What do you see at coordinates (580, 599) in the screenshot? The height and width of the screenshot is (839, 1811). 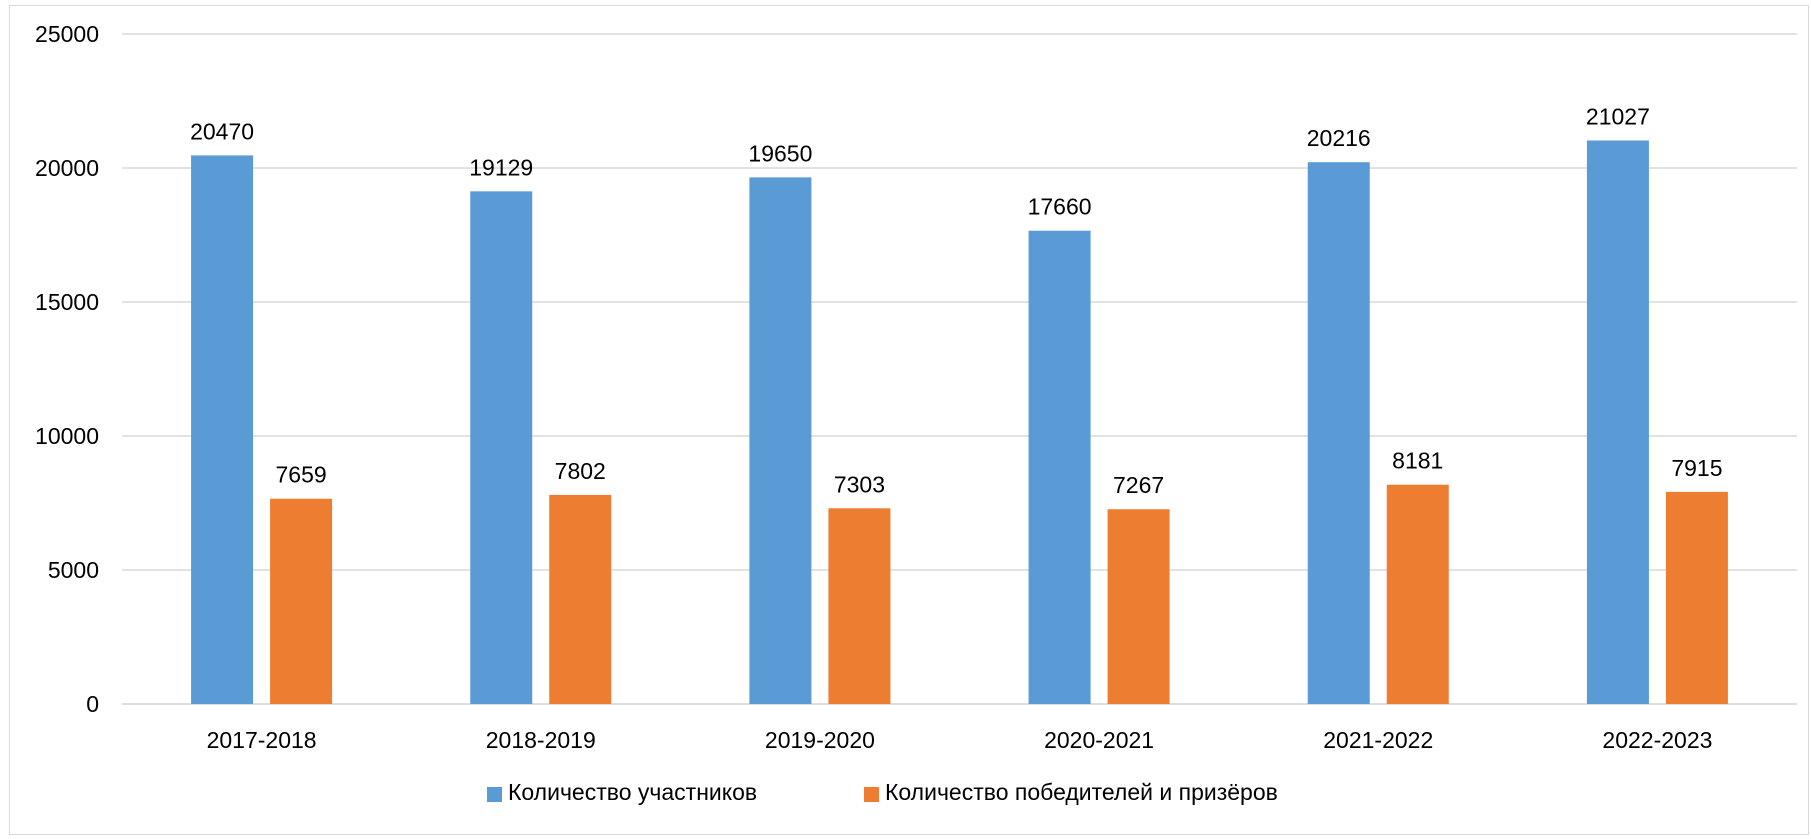 I see `bar-series1-2018-2019` at bounding box center [580, 599].